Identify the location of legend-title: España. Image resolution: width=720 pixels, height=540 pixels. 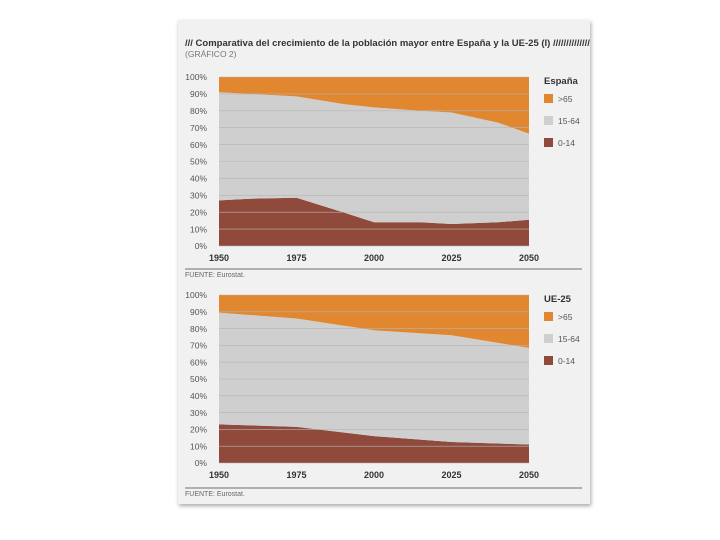
(561, 81).